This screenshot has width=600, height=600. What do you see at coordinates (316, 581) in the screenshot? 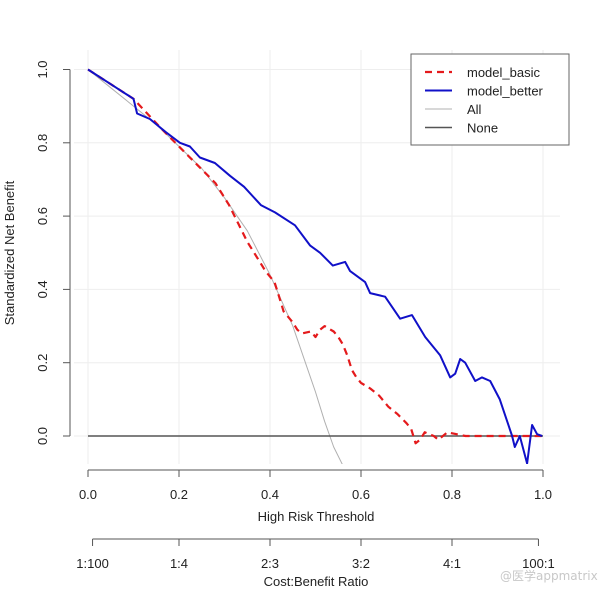
I see `secondary-x-axis-title: Cost:Benefit Ratio` at bounding box center [316, 581].